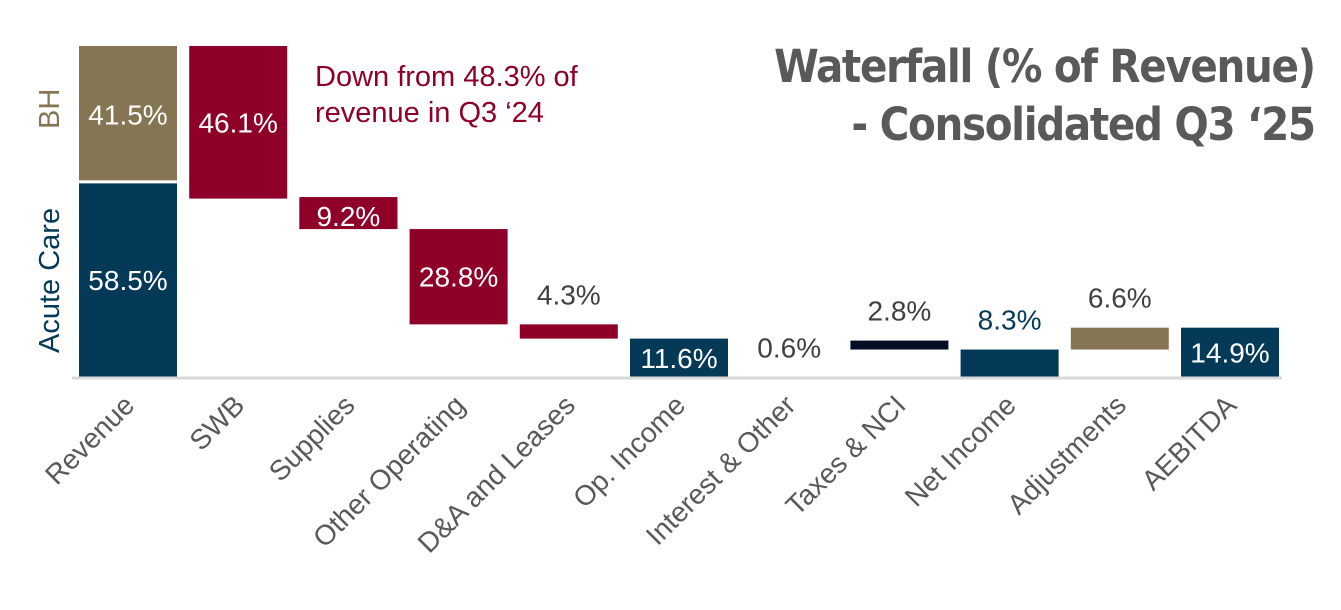  I want to click on data-label-revenue-acute-care: 58.5%, so click(127, 280).